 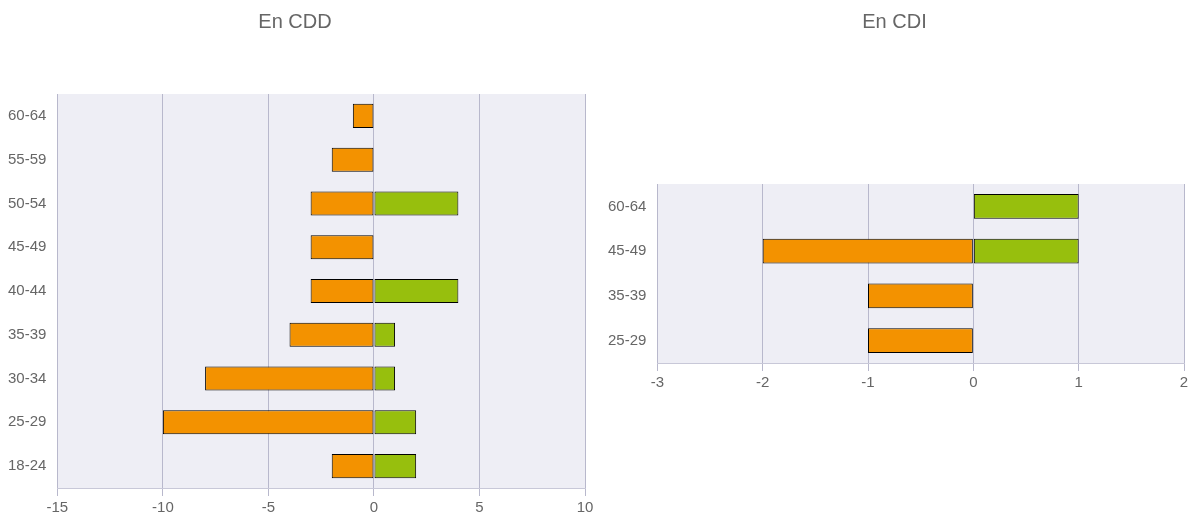 What do you see at coordinates (27, 290) in the screenshot?
I see `y-tick-label: 40-44` at bounding box center [27, 290].